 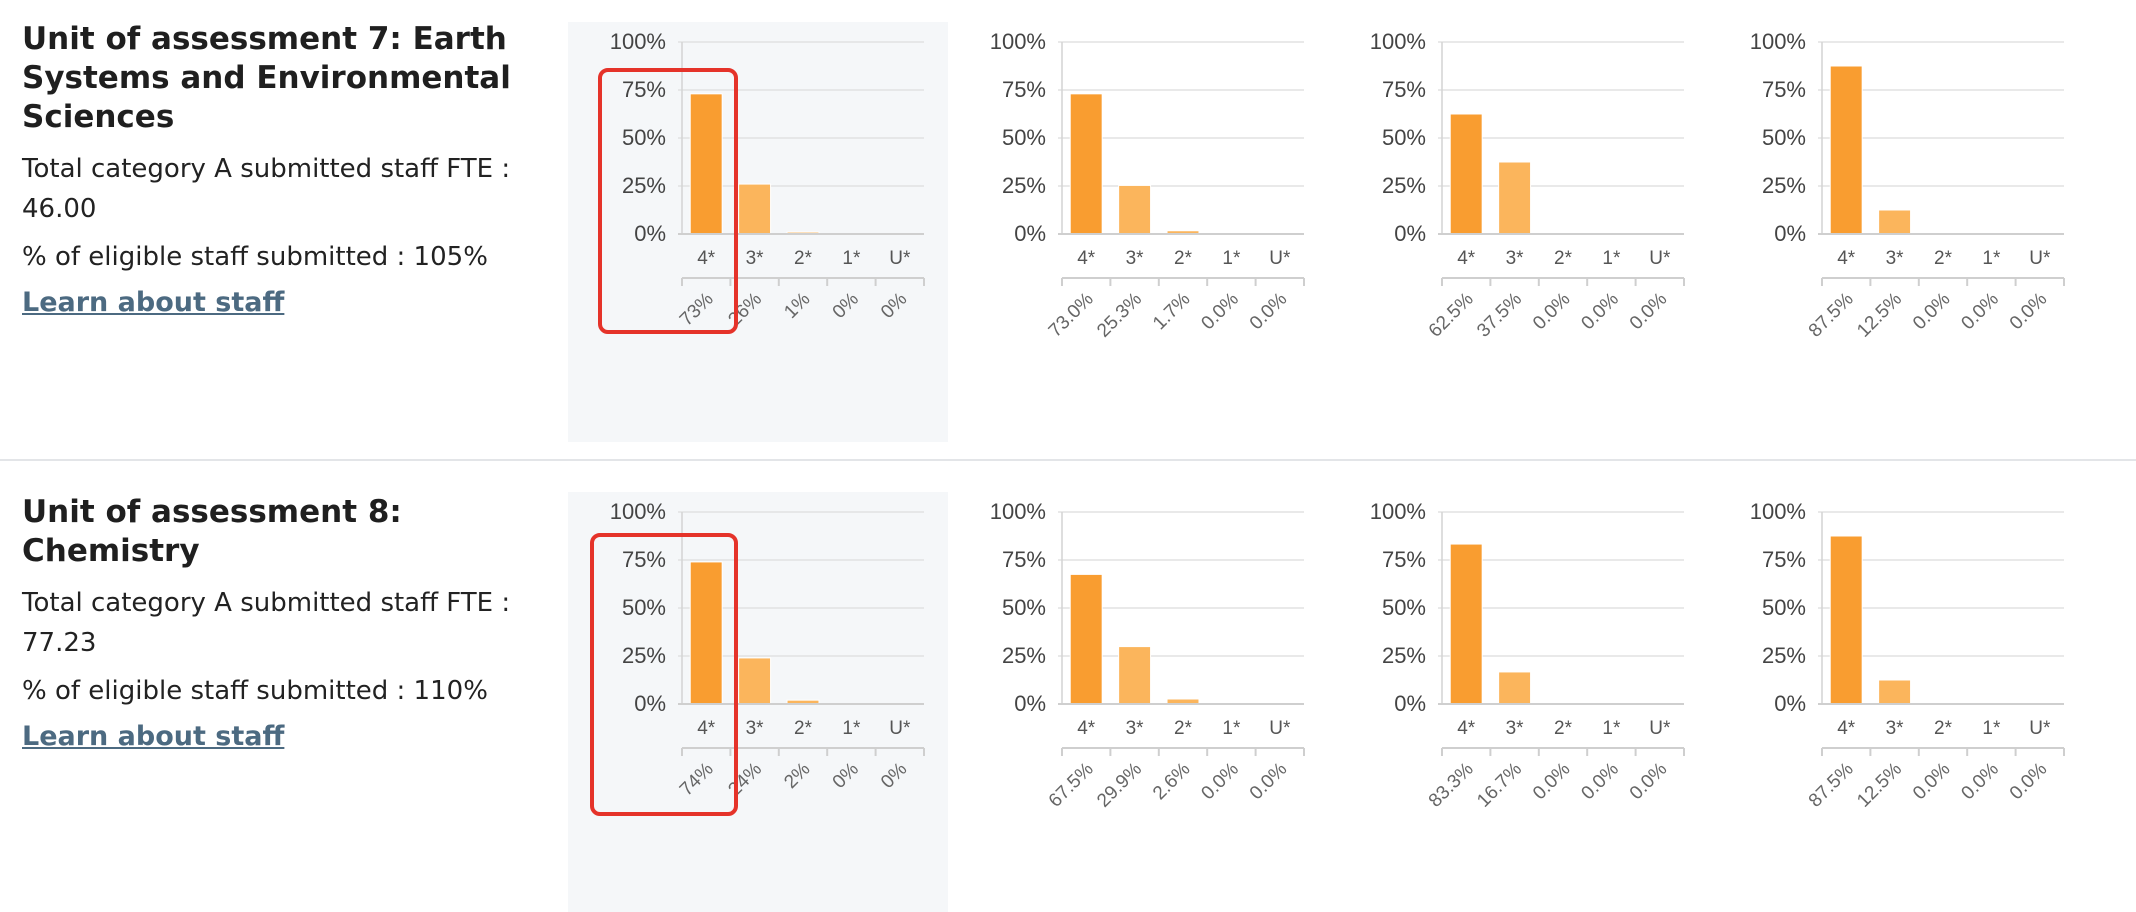 I want to click on value-label: 25.3%, so click(x=1119, y=315).